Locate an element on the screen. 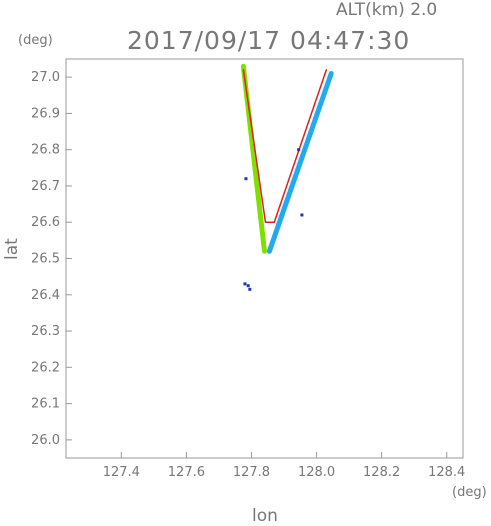 The height and width of the screenshot is (526, 491). x-tick-label: 127.4 is located at coordinates (121, 472).